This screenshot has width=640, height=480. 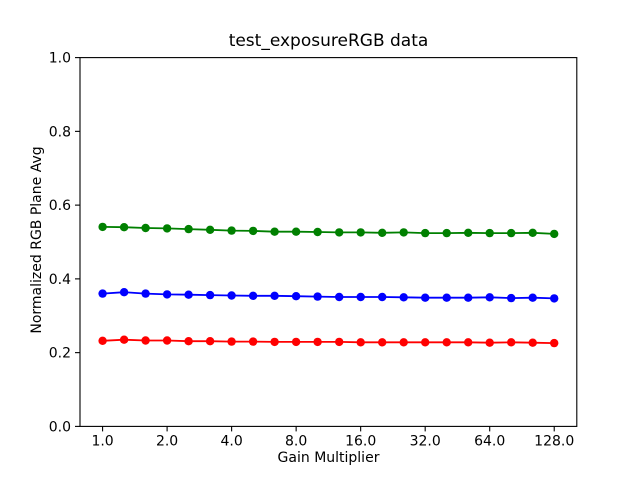 What do you see at coordinates (60, 427) in the screenshot?
I see `y-tick-label: 0.0` at bounding box center [60, 427].